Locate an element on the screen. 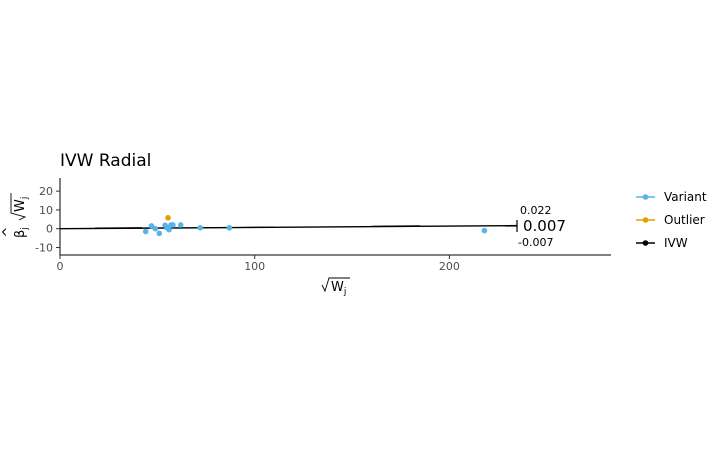 The height and width of the screenshot is (451, 720). outlier-point is located at coordinates (168, 218).